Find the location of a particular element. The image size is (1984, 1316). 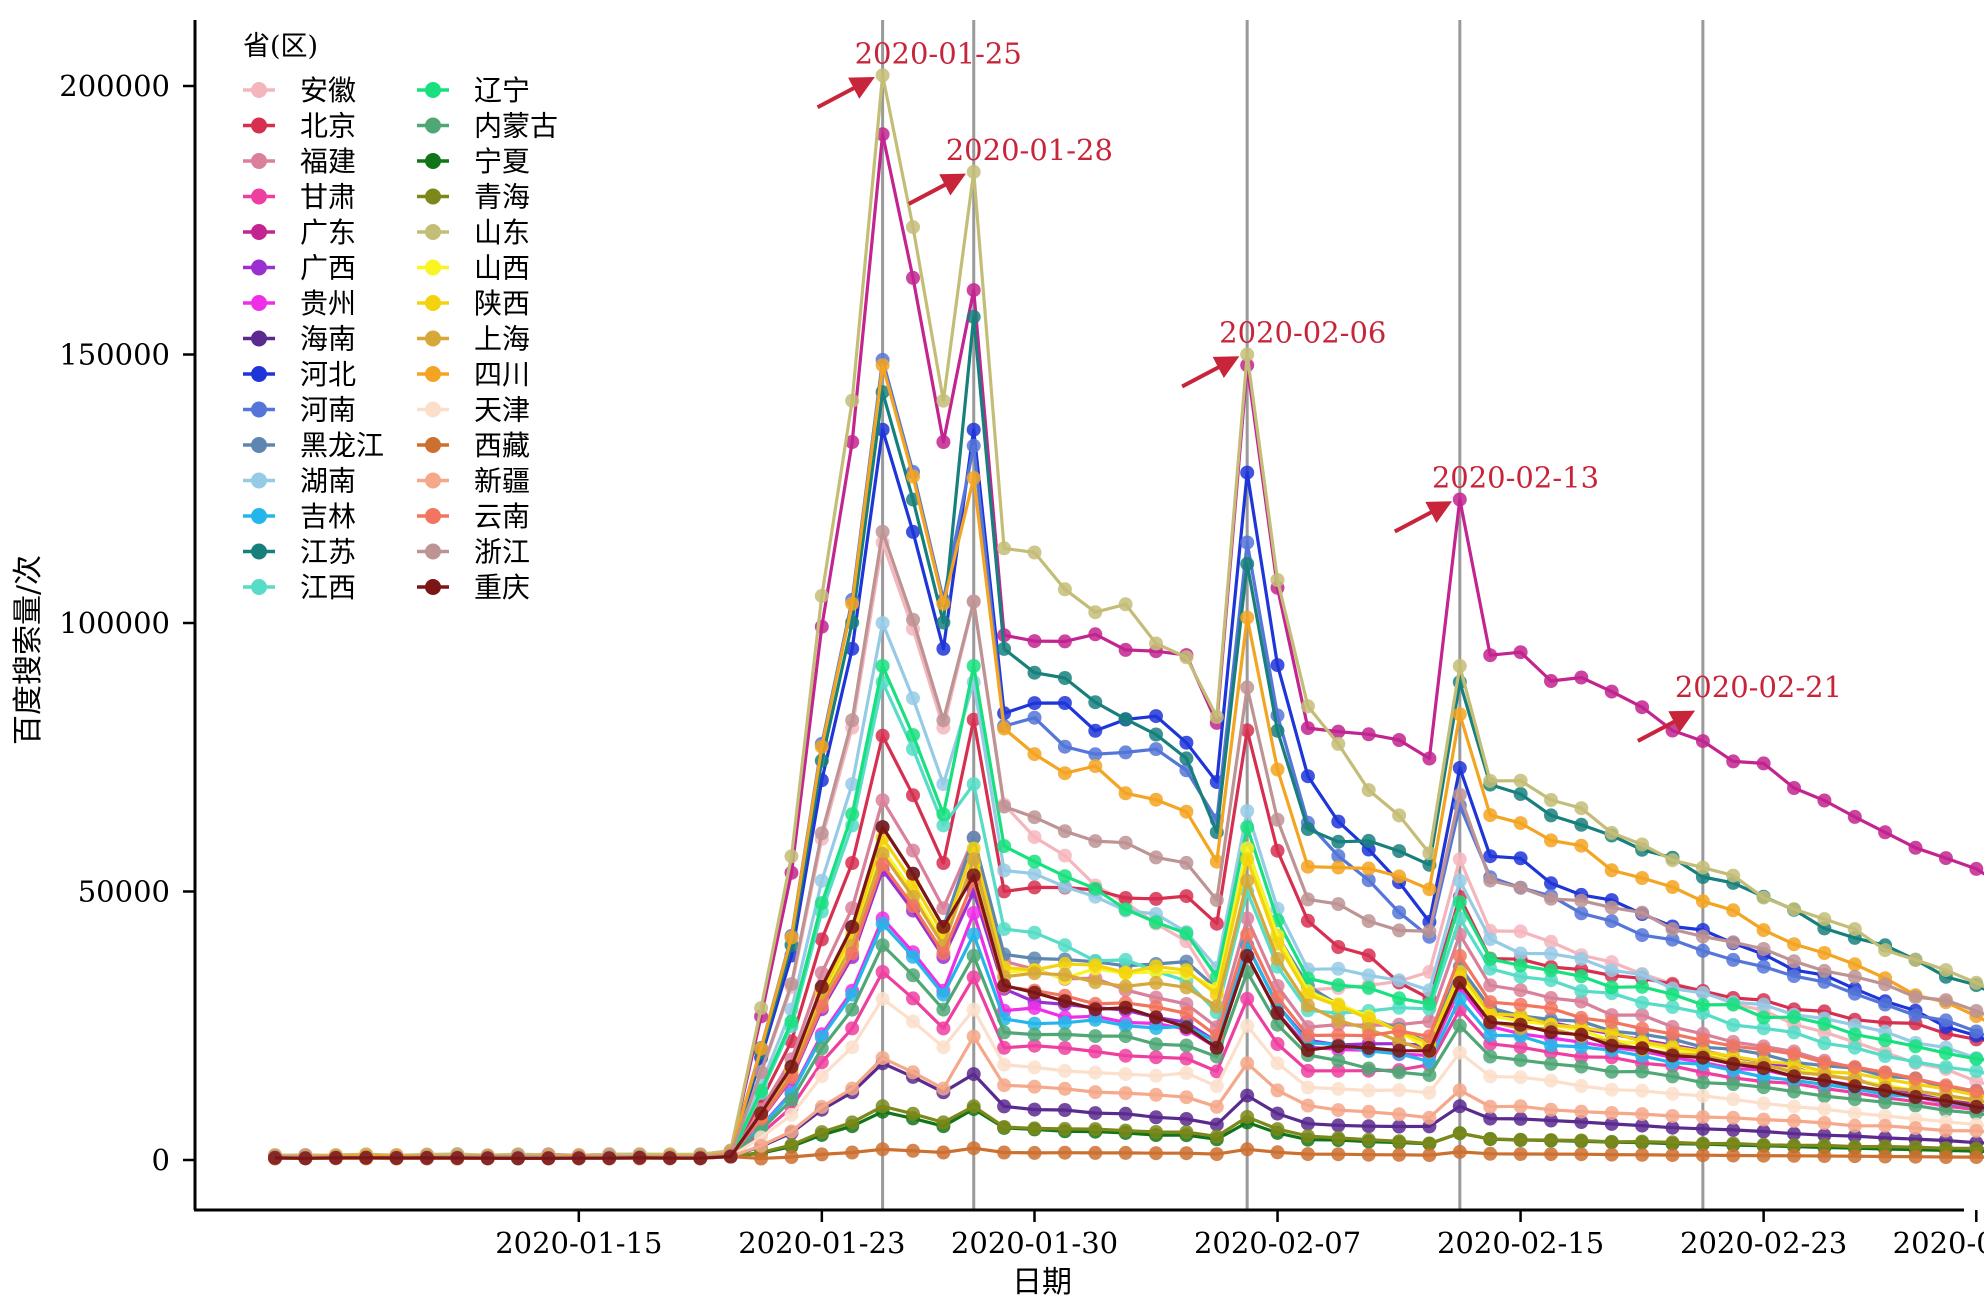

legend-label: 广西 is located at coordinates (328, 268).